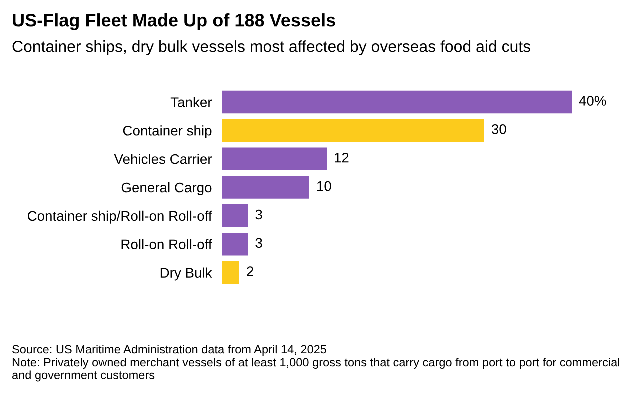  I want to click on source-note: Source: US Maritime Administration data from April 14, 2025, so click(169, 350).